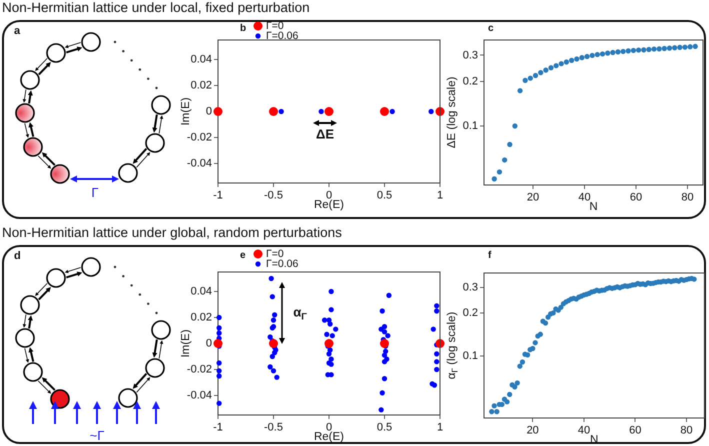  What do you see at coordinates (593, 207) in the screenshot?
I see `x-axis-title: N` at bounding box center [593, 207].